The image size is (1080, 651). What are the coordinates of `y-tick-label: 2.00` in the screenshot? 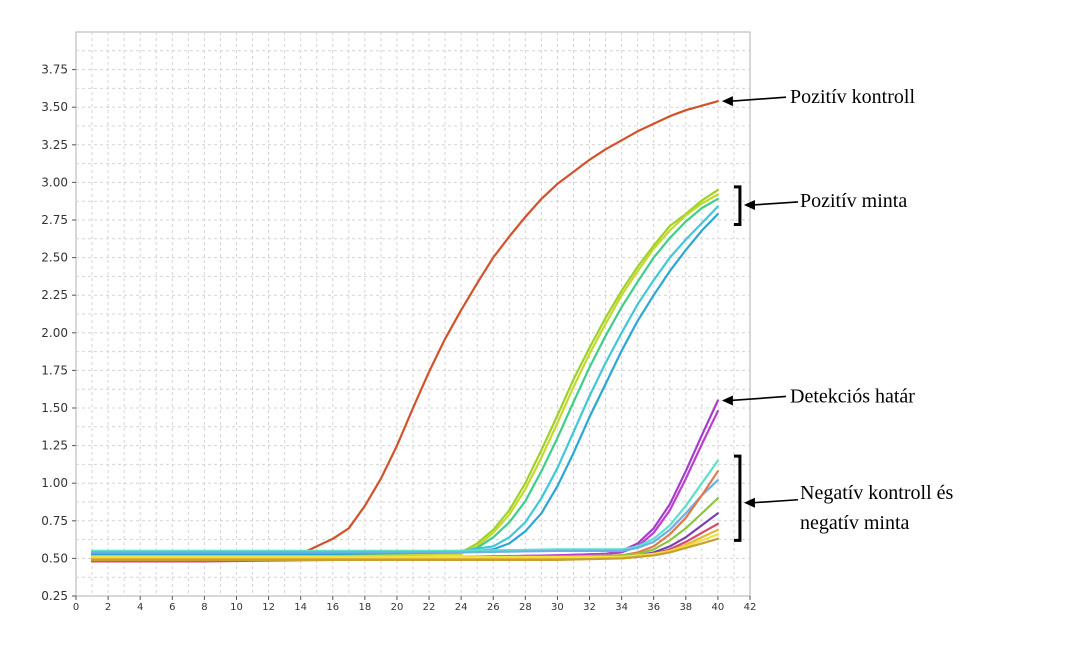 It's located at (54, 333).